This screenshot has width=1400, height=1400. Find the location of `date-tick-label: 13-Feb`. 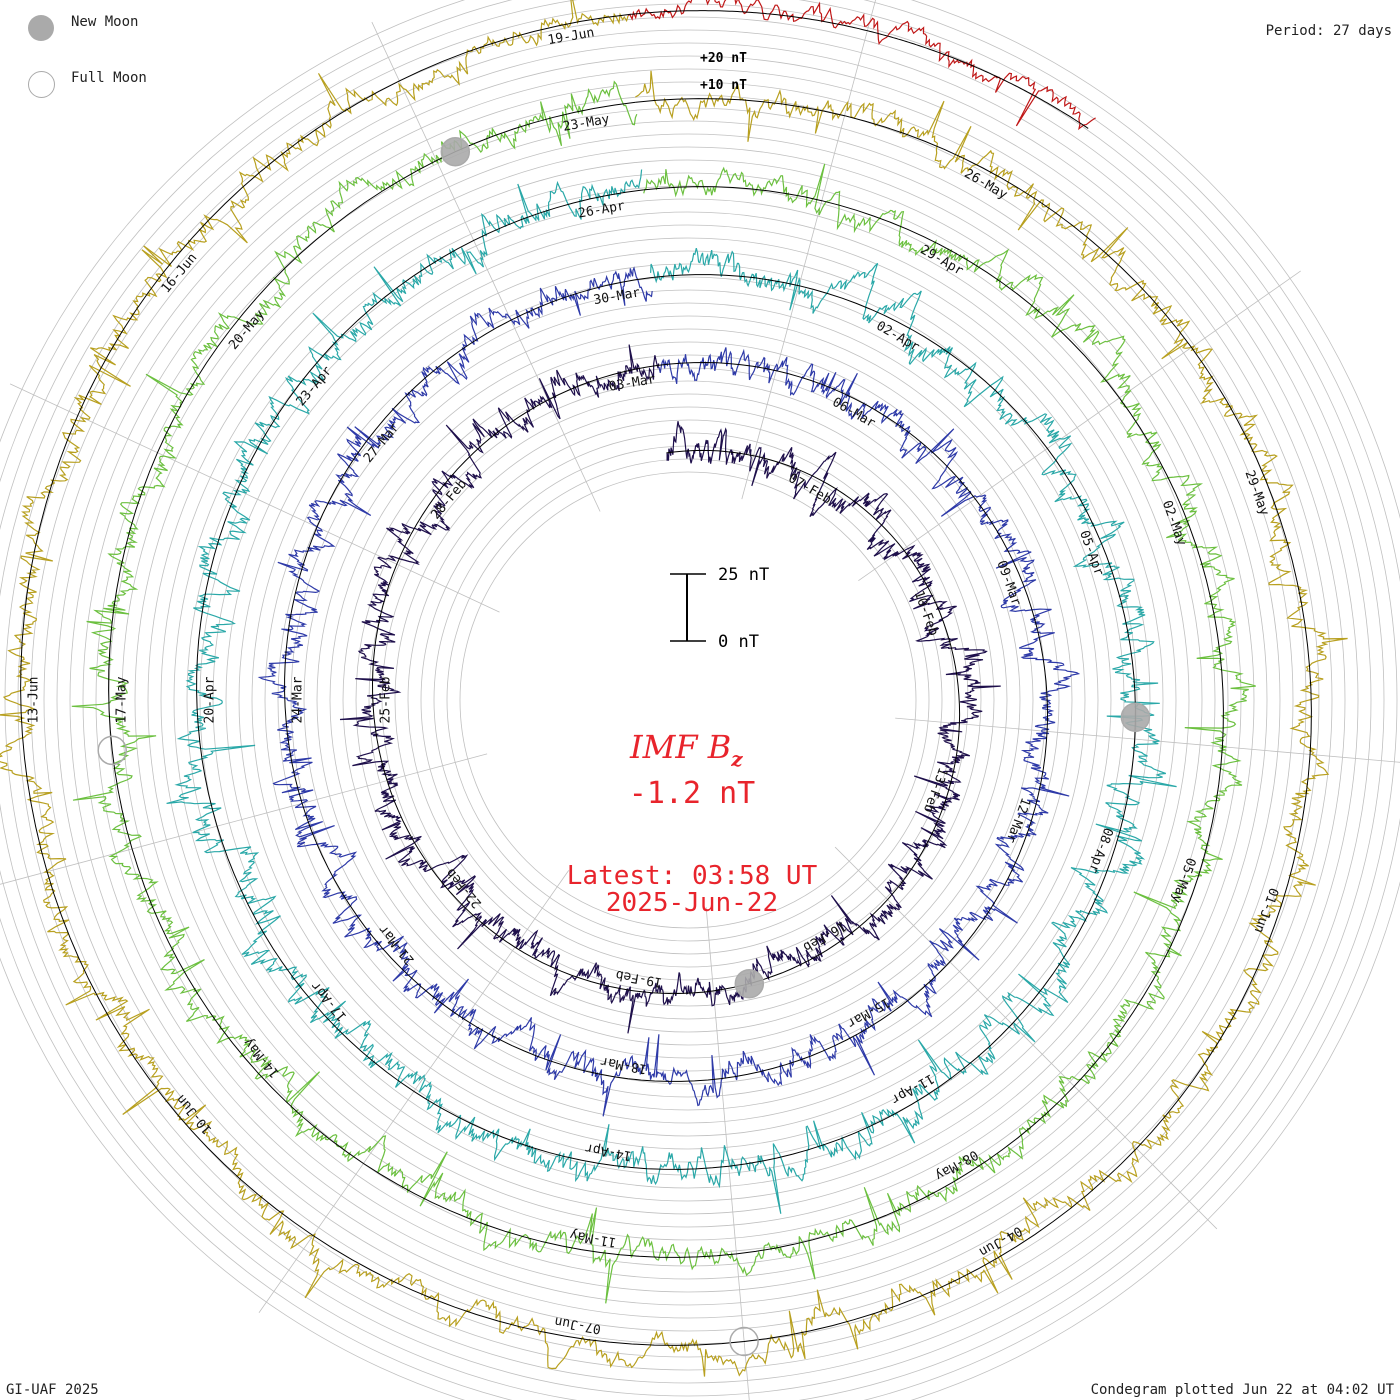

date-tick-label: 13-Feb is located at coordinates (935, 789).